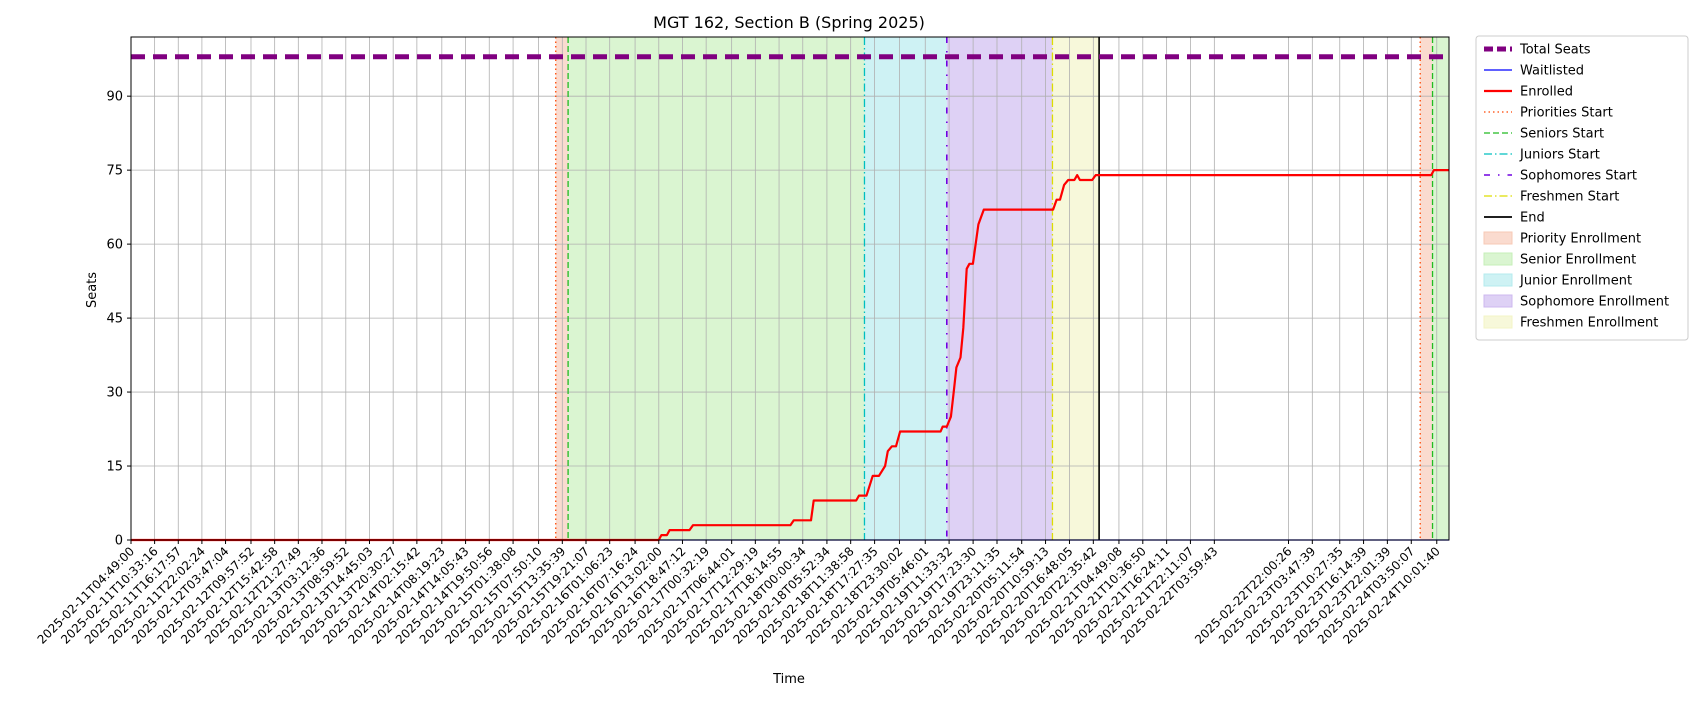 This screenshot has width=1700, height=704. What do you see at coordinates (1555, 50) in the screenshot?
I see `legend-label-total-seats: Total Seats` at bounding box center [1555, 50].